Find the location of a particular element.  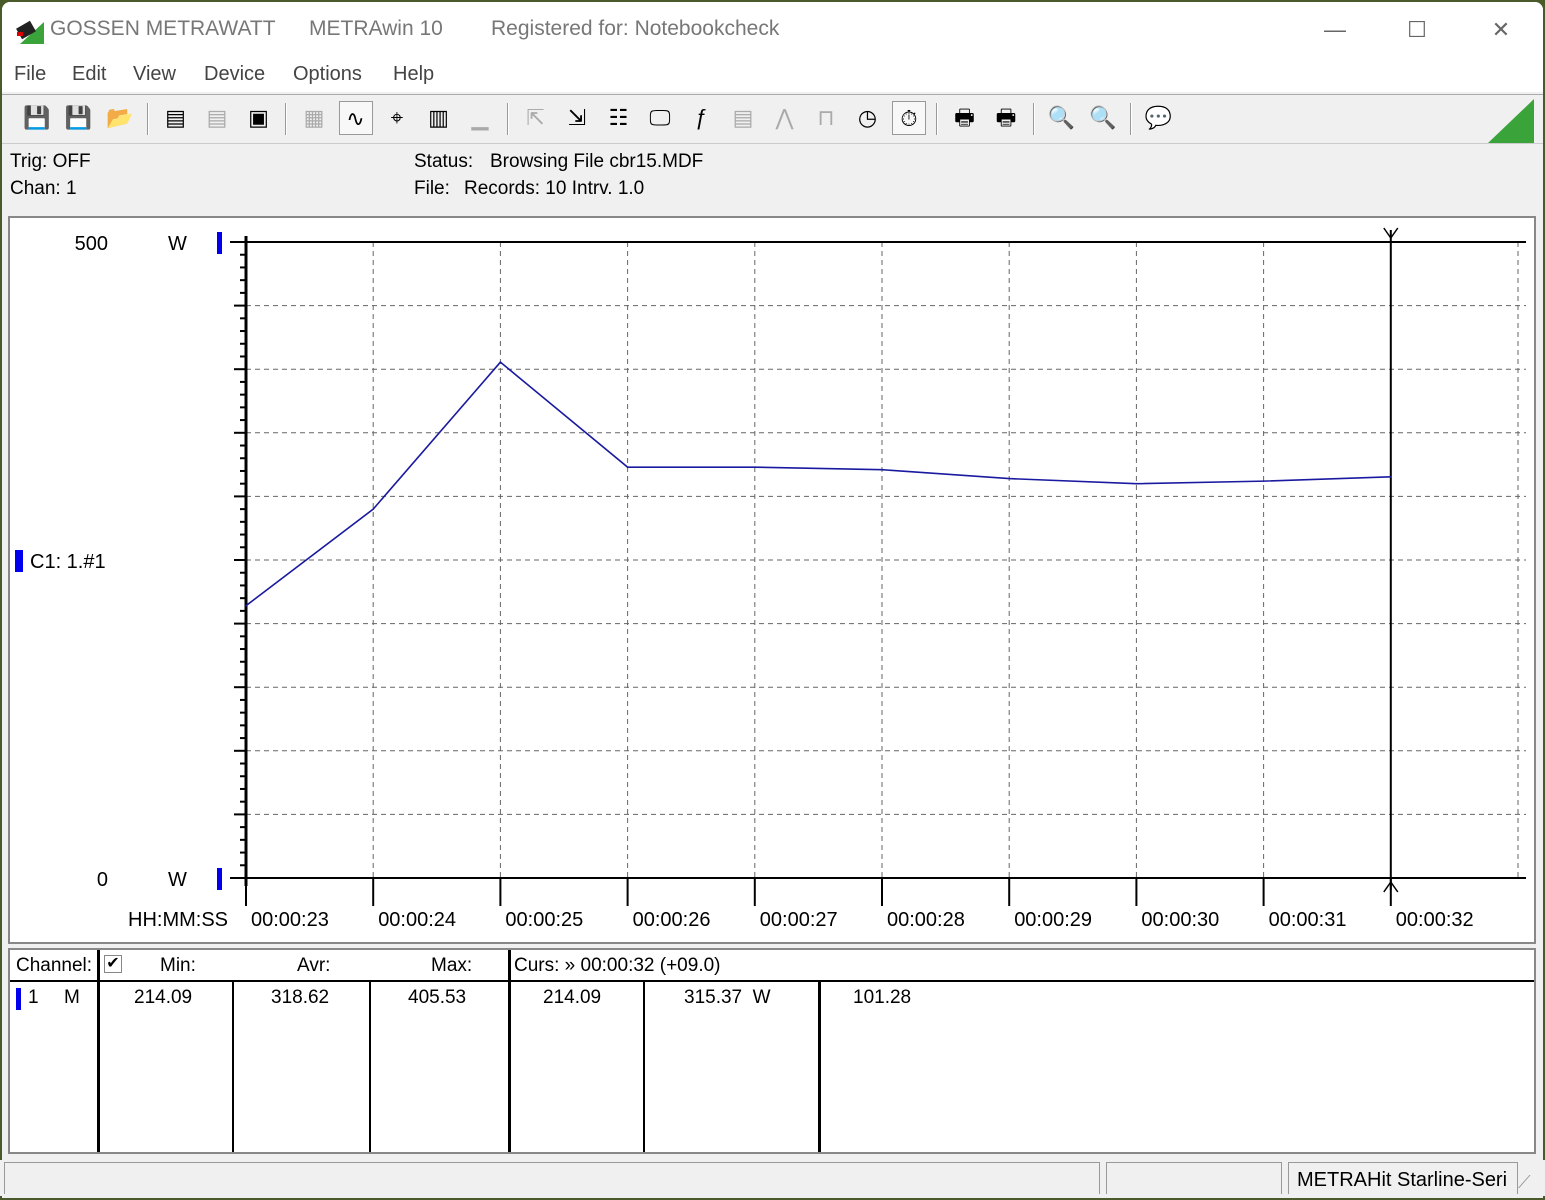

device-status: METRAHit Starline-Seri is located at coordinates (1403, 1178).